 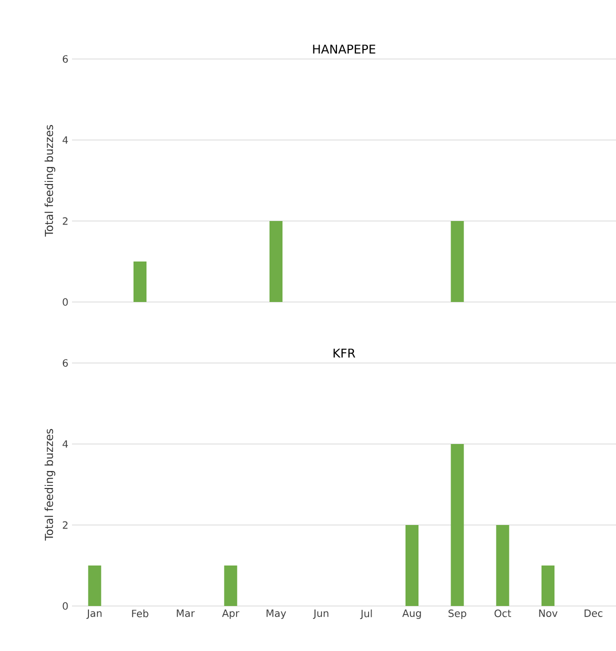 I want to click on x-tick-label: Aug, so click(x=411, y=614).